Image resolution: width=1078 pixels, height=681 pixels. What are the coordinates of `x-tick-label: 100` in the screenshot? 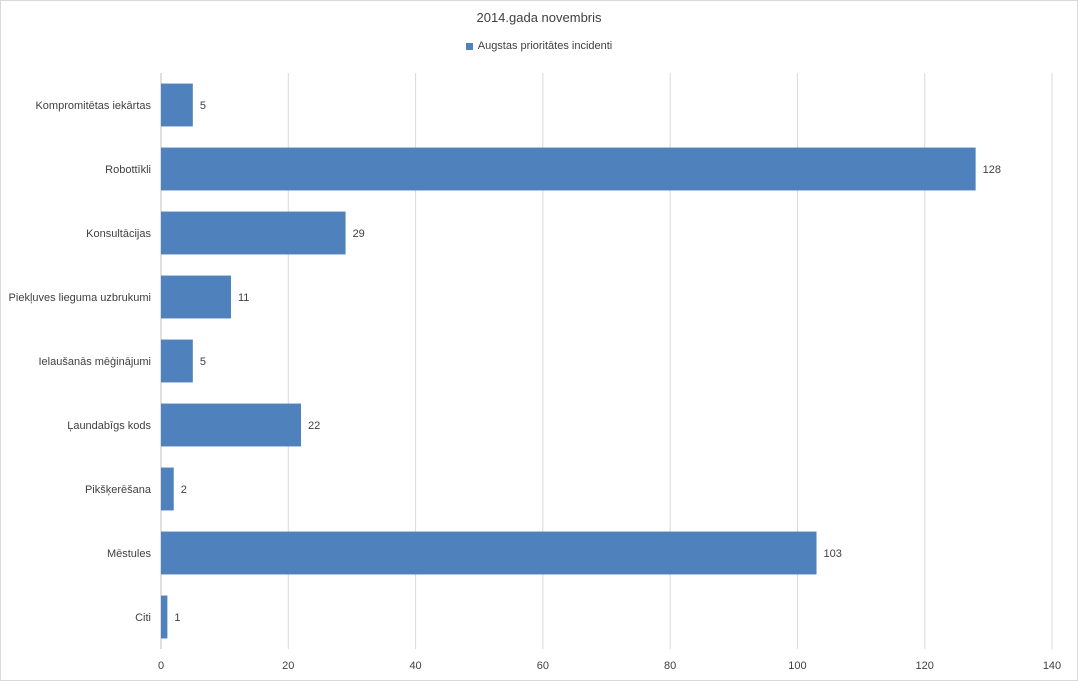 It's located at (797, 666).